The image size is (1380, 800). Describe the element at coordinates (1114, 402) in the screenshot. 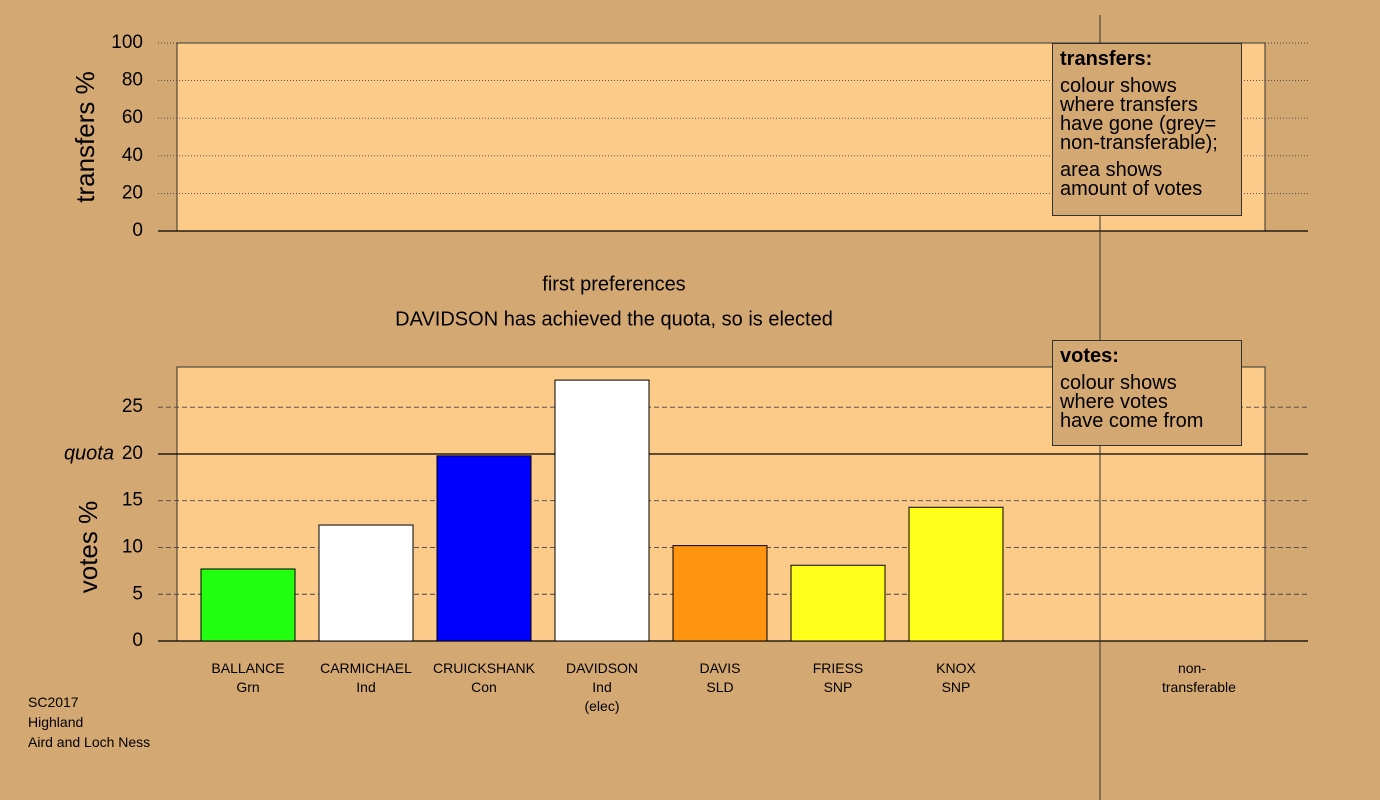

I see `legend-line: where votes` at that location.